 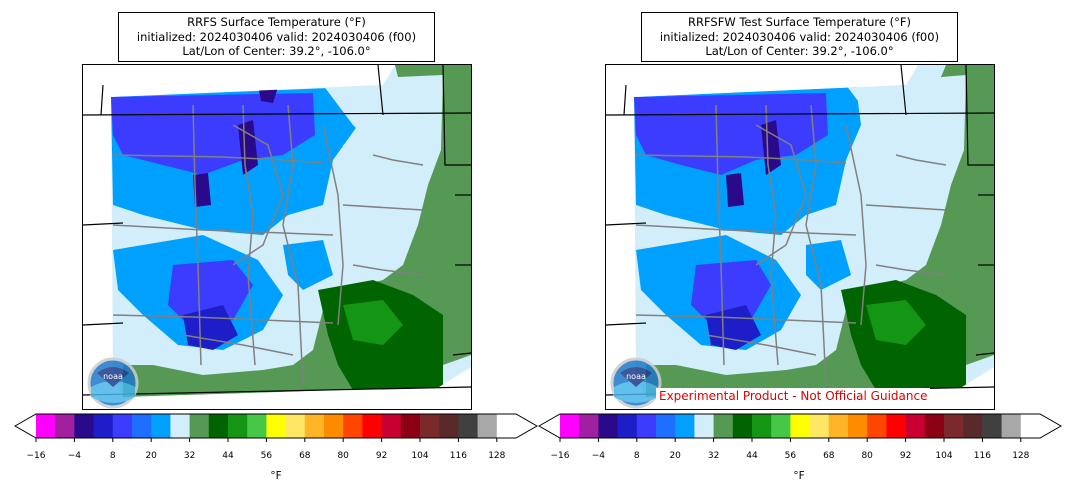 I want to click on right-title-line1: RRFSFW Test Surface Temperature (°F), so click(x=799, y=22).